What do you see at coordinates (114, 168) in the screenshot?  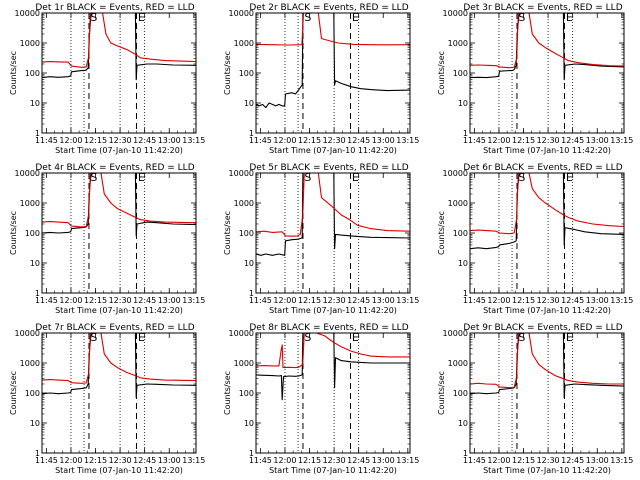 I see `panel-title: Det 4r BLACK = Events, RED = LLD` at bounding box center [114, 168].